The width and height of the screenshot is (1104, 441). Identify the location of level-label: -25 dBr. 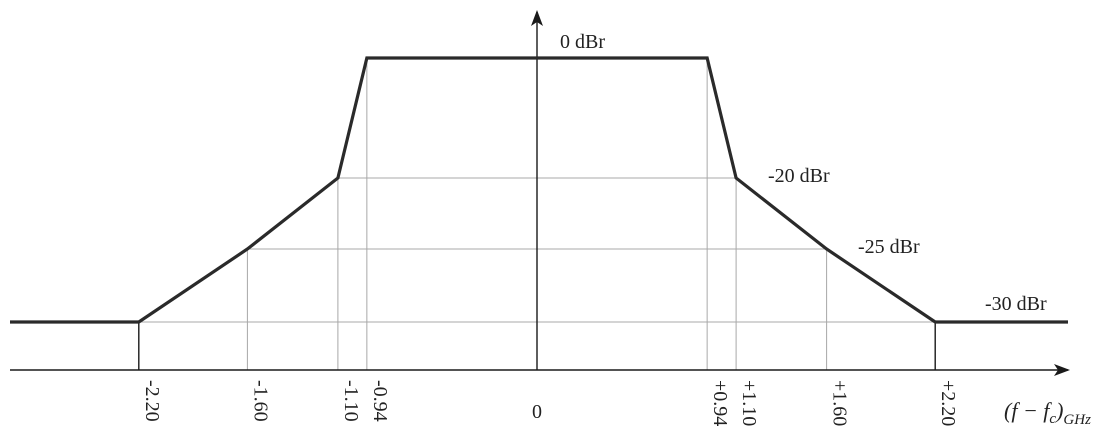
(889, 247).